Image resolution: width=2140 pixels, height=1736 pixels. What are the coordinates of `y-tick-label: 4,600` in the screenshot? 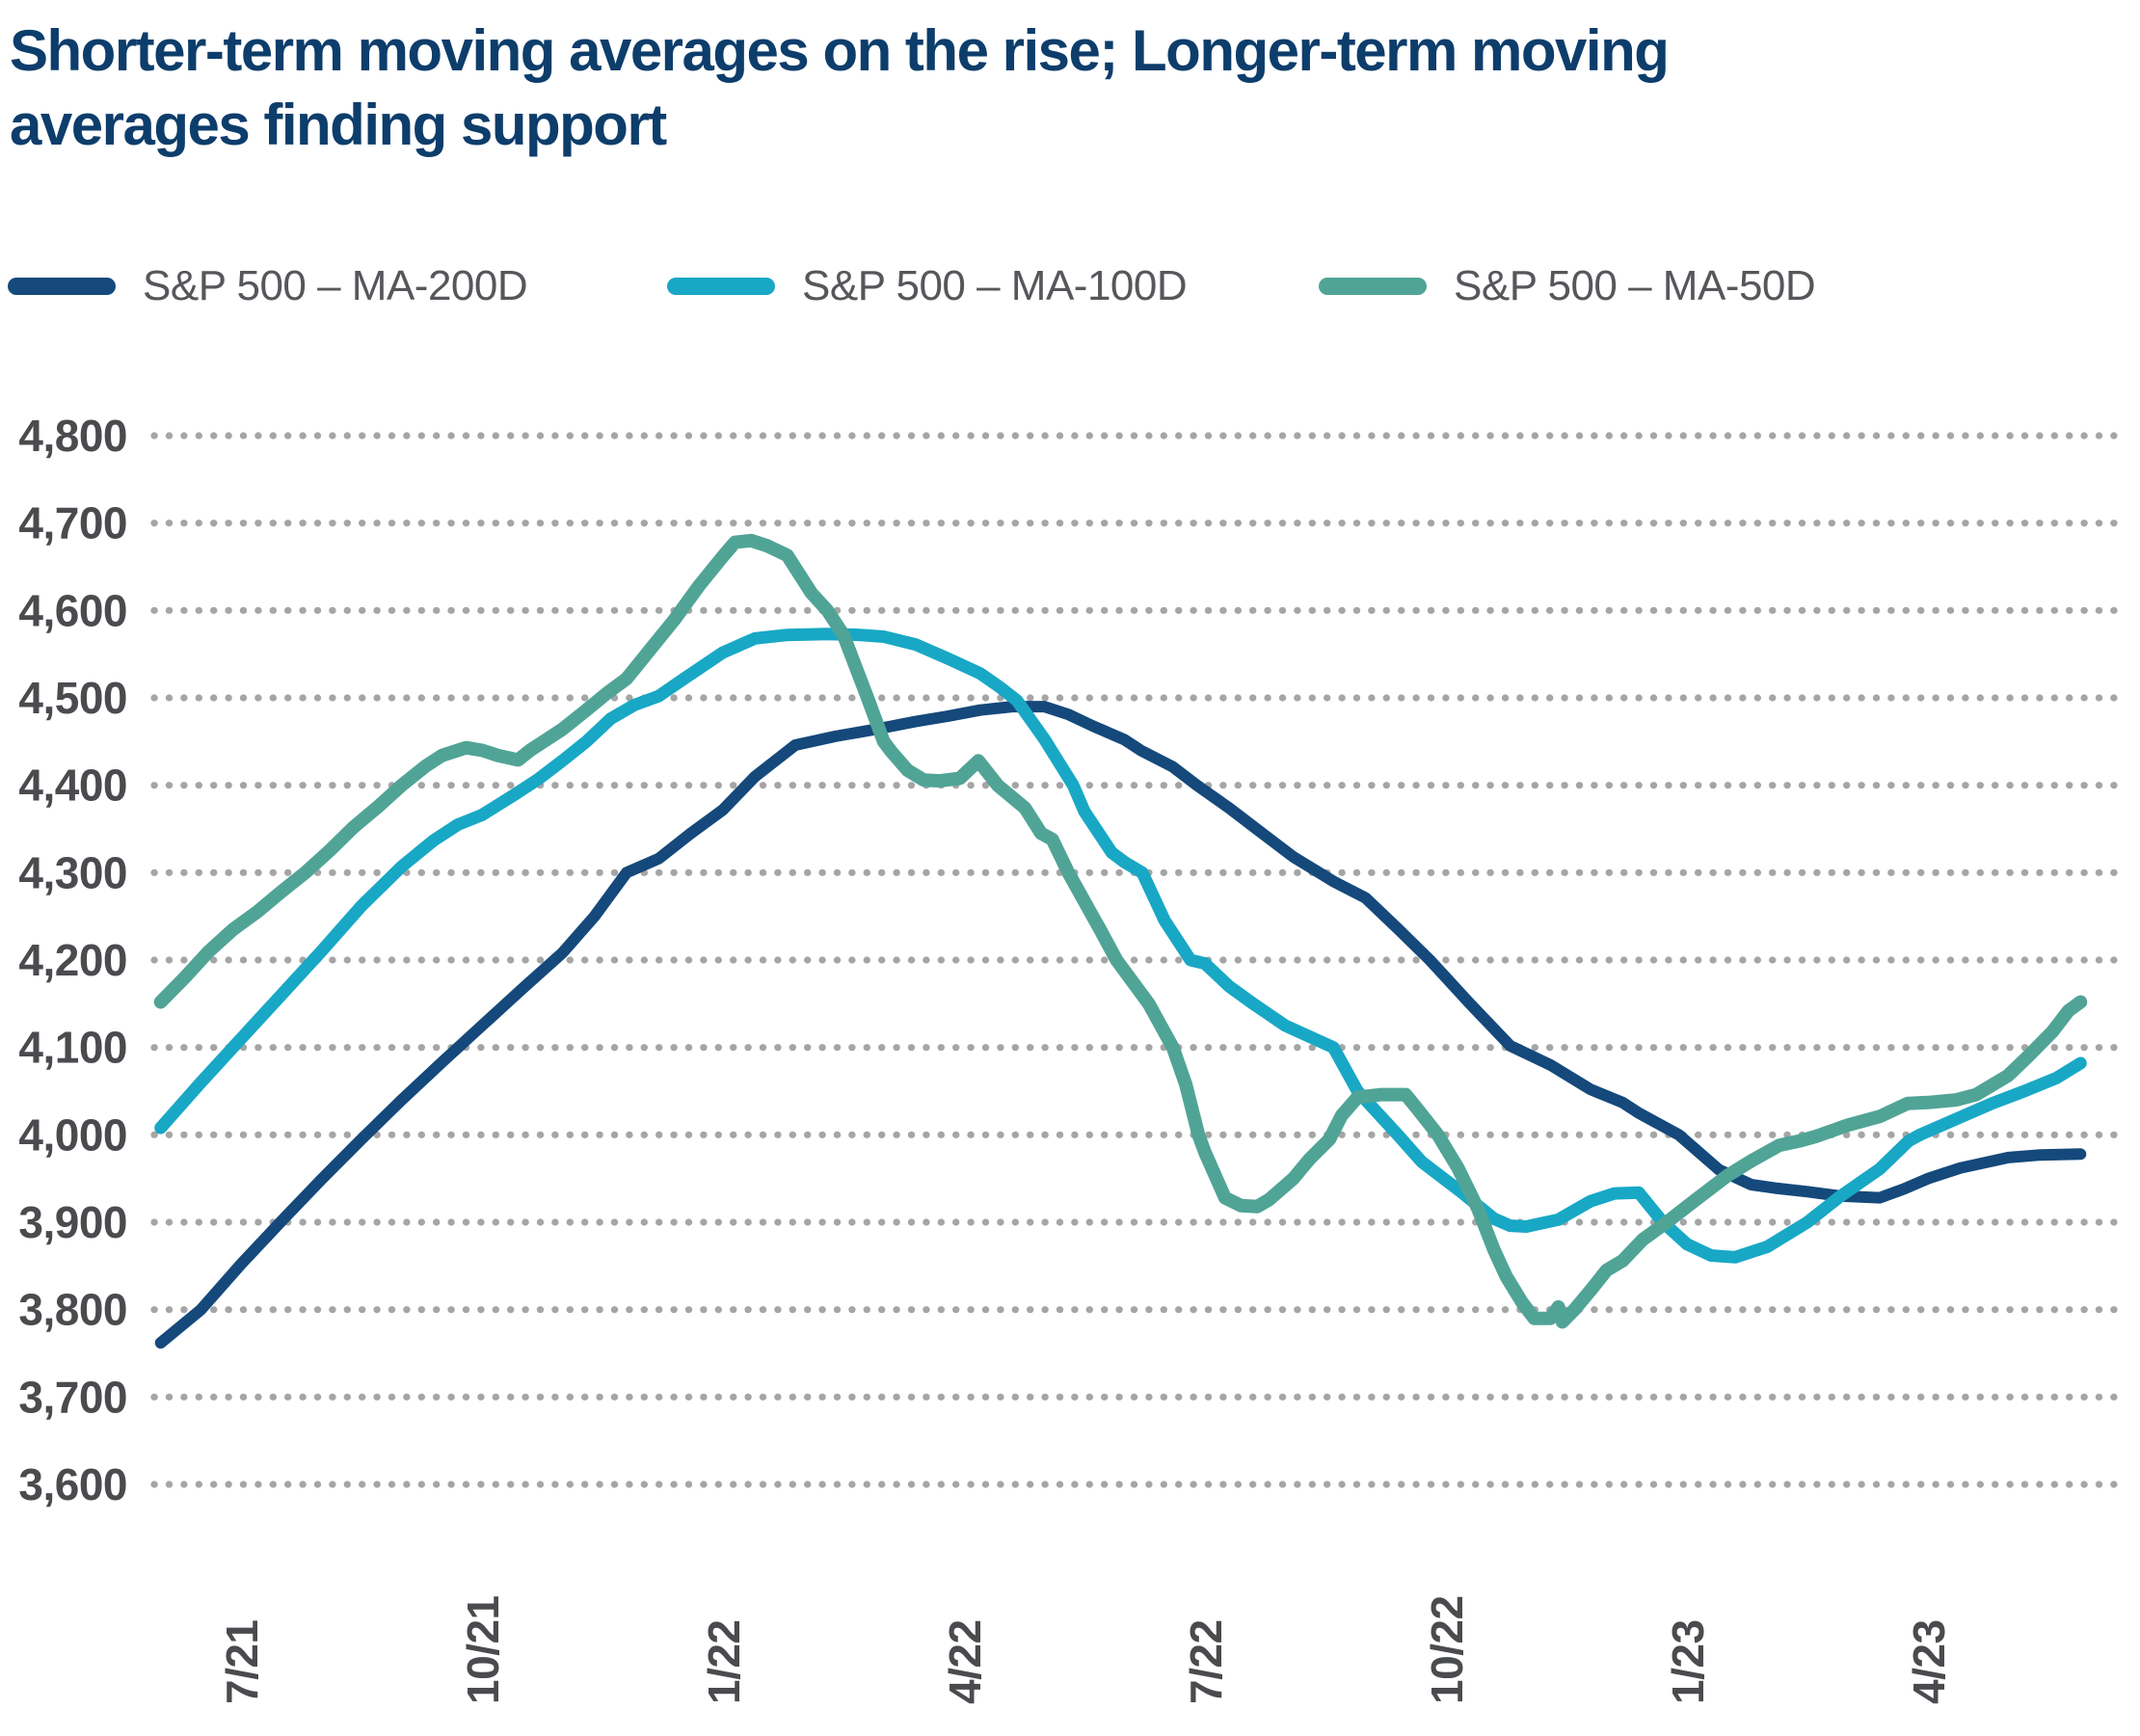 It's located at (72, 610).